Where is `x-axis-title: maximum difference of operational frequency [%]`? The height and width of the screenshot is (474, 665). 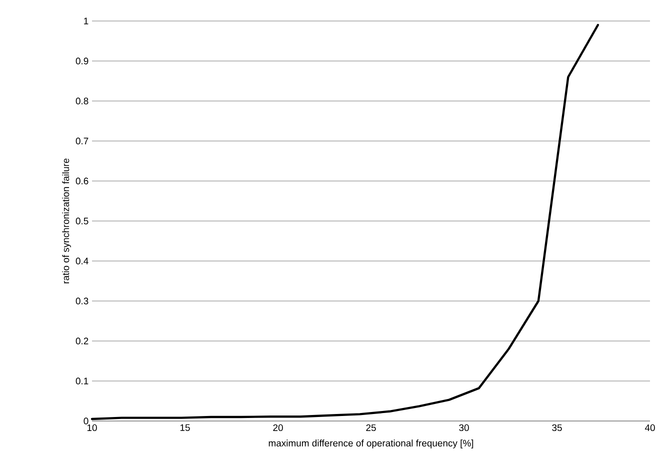
x-axis-title: maximum difference of operational frequency [%] is located at coordinates (371, 444).